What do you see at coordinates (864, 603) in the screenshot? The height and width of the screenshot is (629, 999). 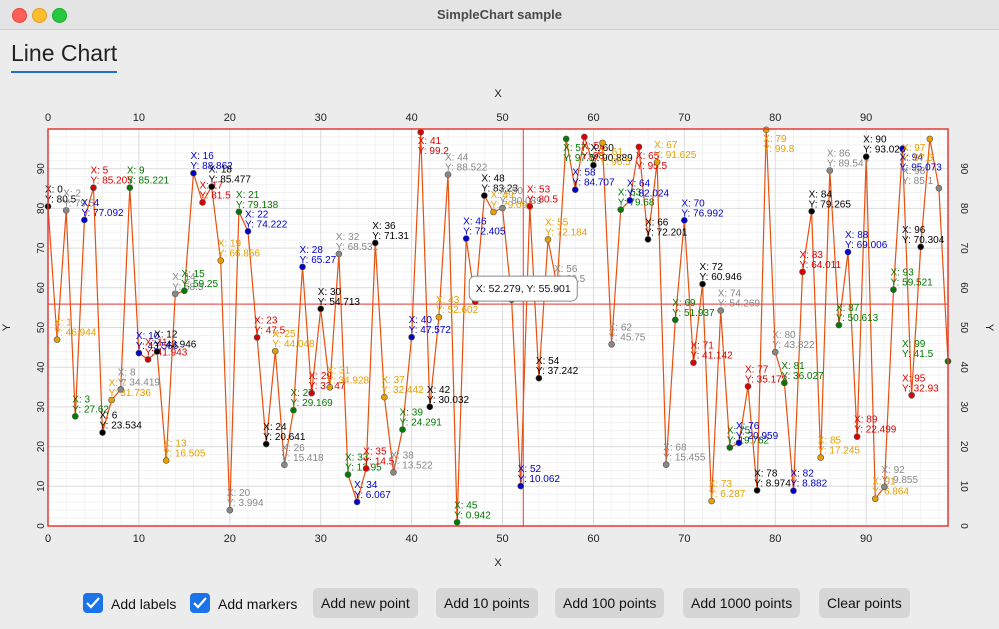 I see `clear-points-button: Clear points` at bounding box center [864, 603].